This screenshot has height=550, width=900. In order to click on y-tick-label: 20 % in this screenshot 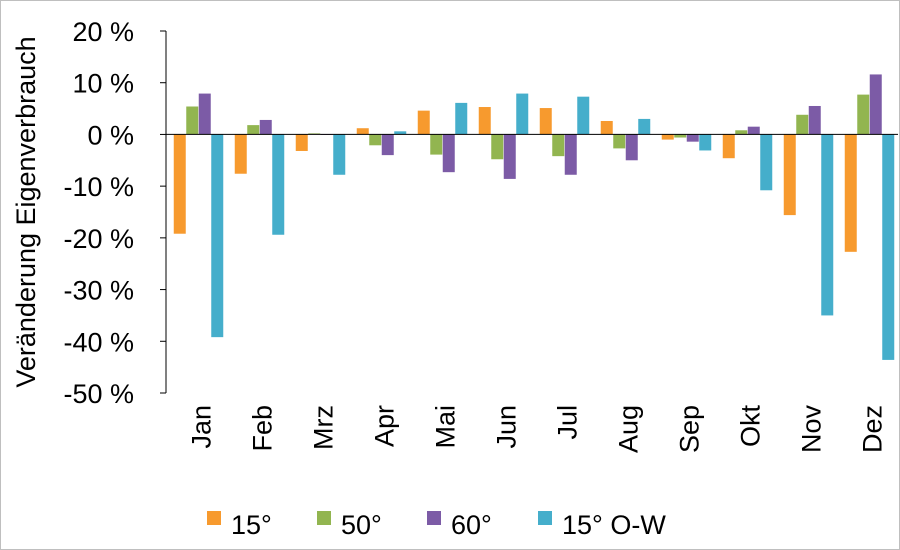, I will do `click(103, 32)`.